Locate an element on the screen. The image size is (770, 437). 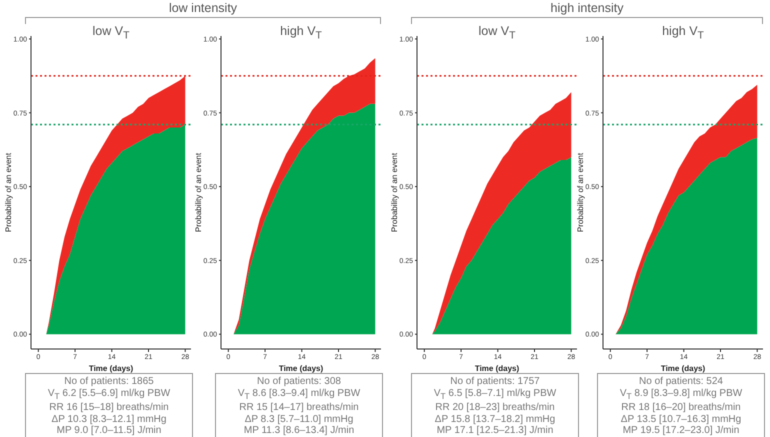
text: No of patients: 308 is located at coordinates (299, 382).